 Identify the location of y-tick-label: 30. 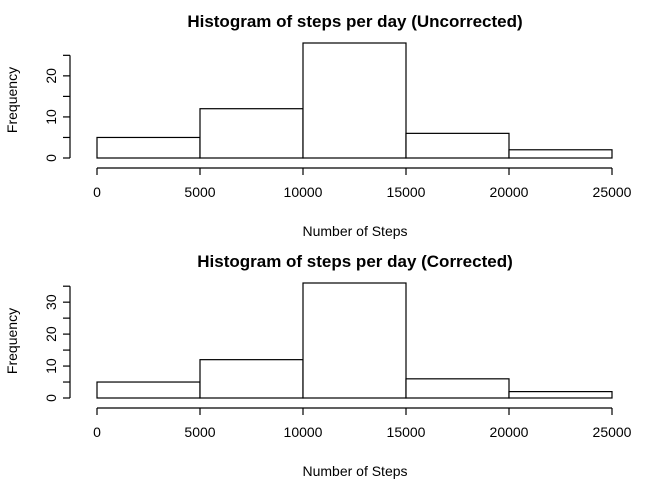
(51, 302).